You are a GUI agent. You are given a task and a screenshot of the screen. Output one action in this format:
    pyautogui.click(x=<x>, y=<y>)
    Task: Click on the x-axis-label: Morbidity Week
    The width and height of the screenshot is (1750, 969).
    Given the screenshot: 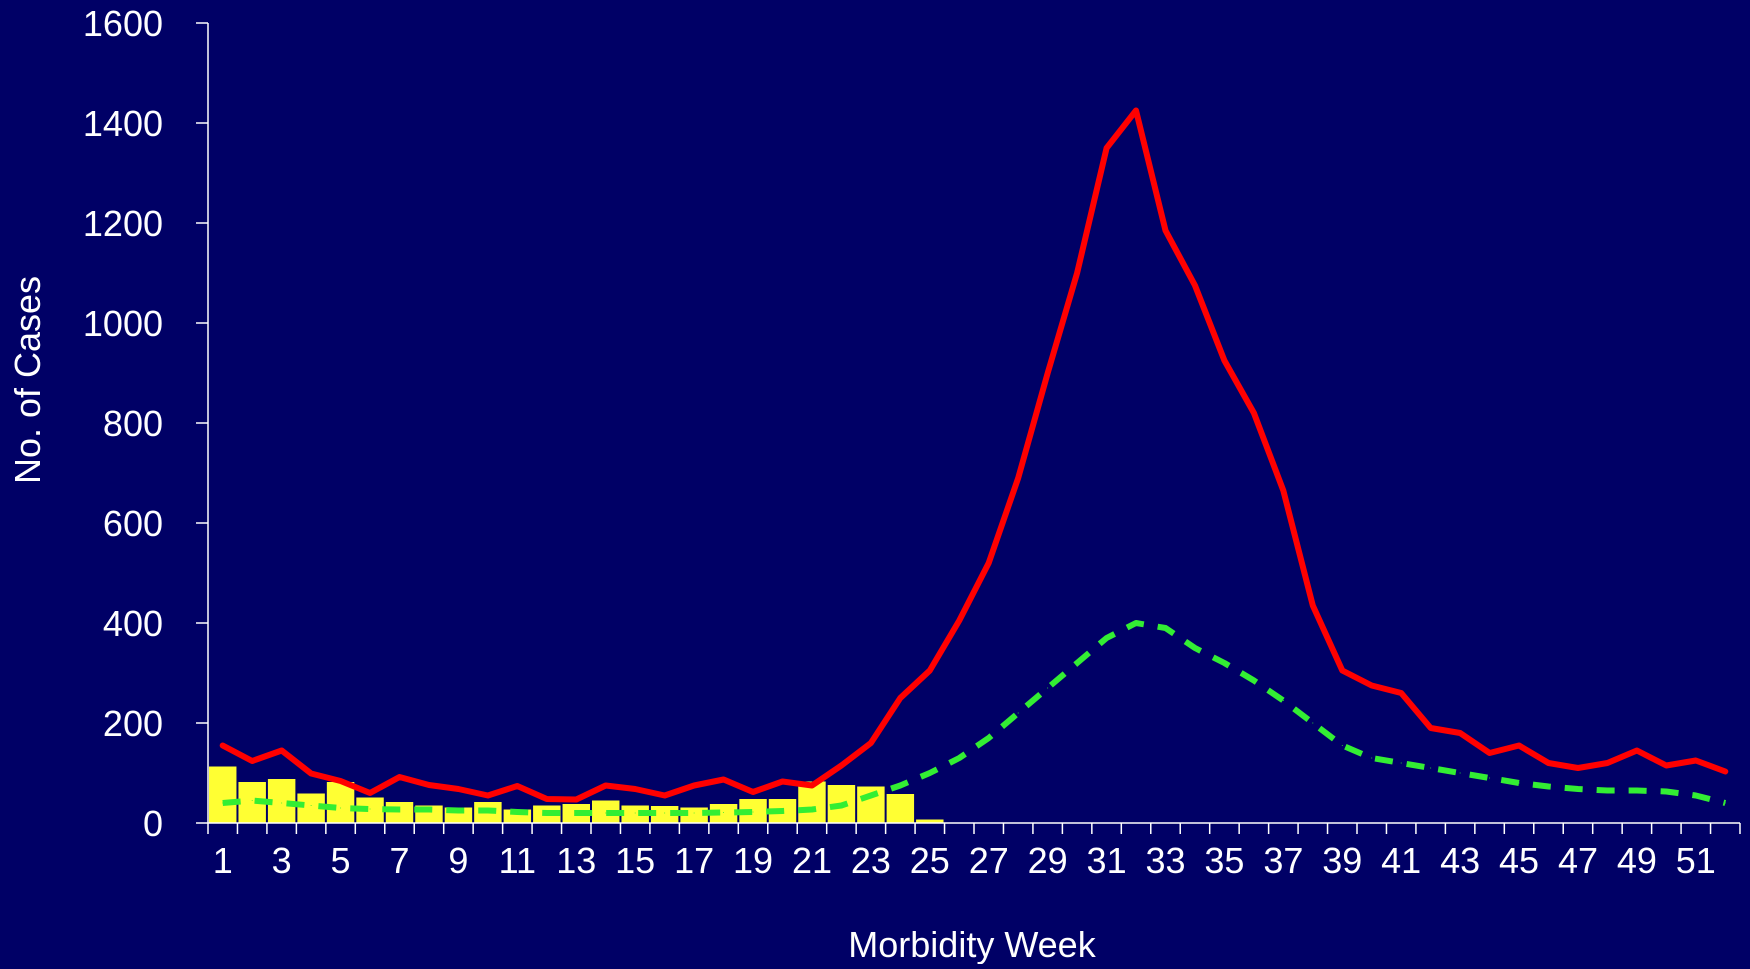 What is the action you would take?
    pyautogui.click(x=972, y=944)
    